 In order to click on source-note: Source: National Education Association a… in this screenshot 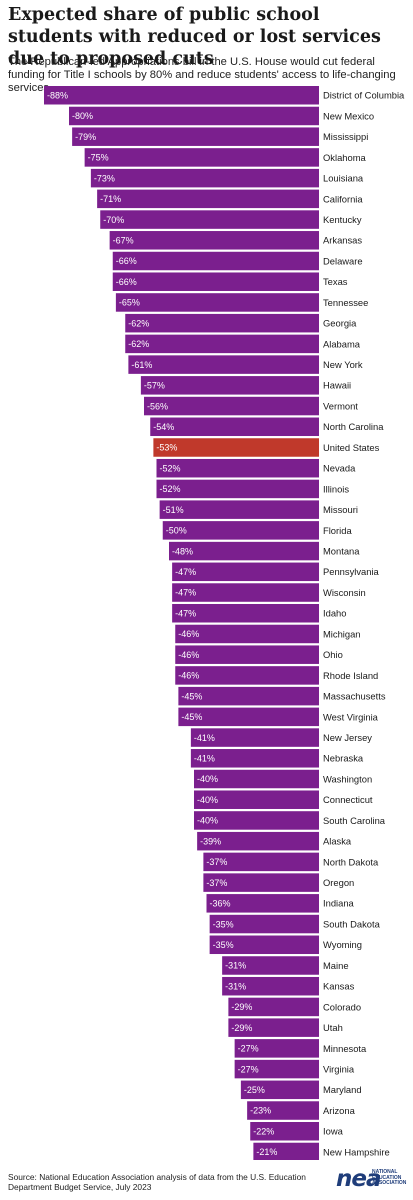, I will do `click(157, 1182)`.